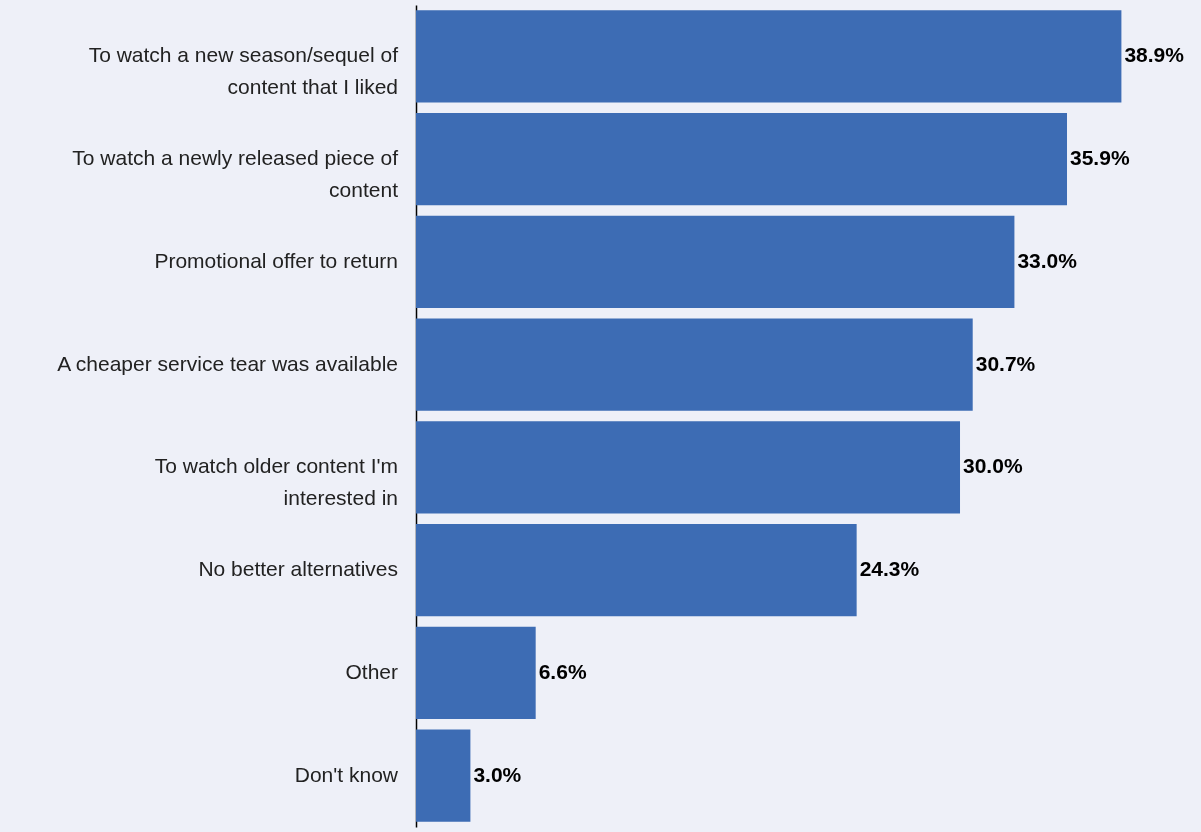 The height and width of the screenshot is (832, 1201). What do you see at coordinates (276, 260) in the screenshot?
I see `y-tick-label: Promotional offer to return` at bounding box center [276, 260].